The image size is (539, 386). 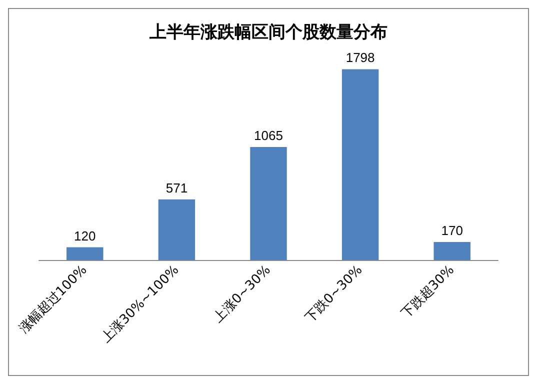 What do you see at coordinates (177, 188) in the screenshot?
I see `data-label: 571` at bounding box center [177, 188].